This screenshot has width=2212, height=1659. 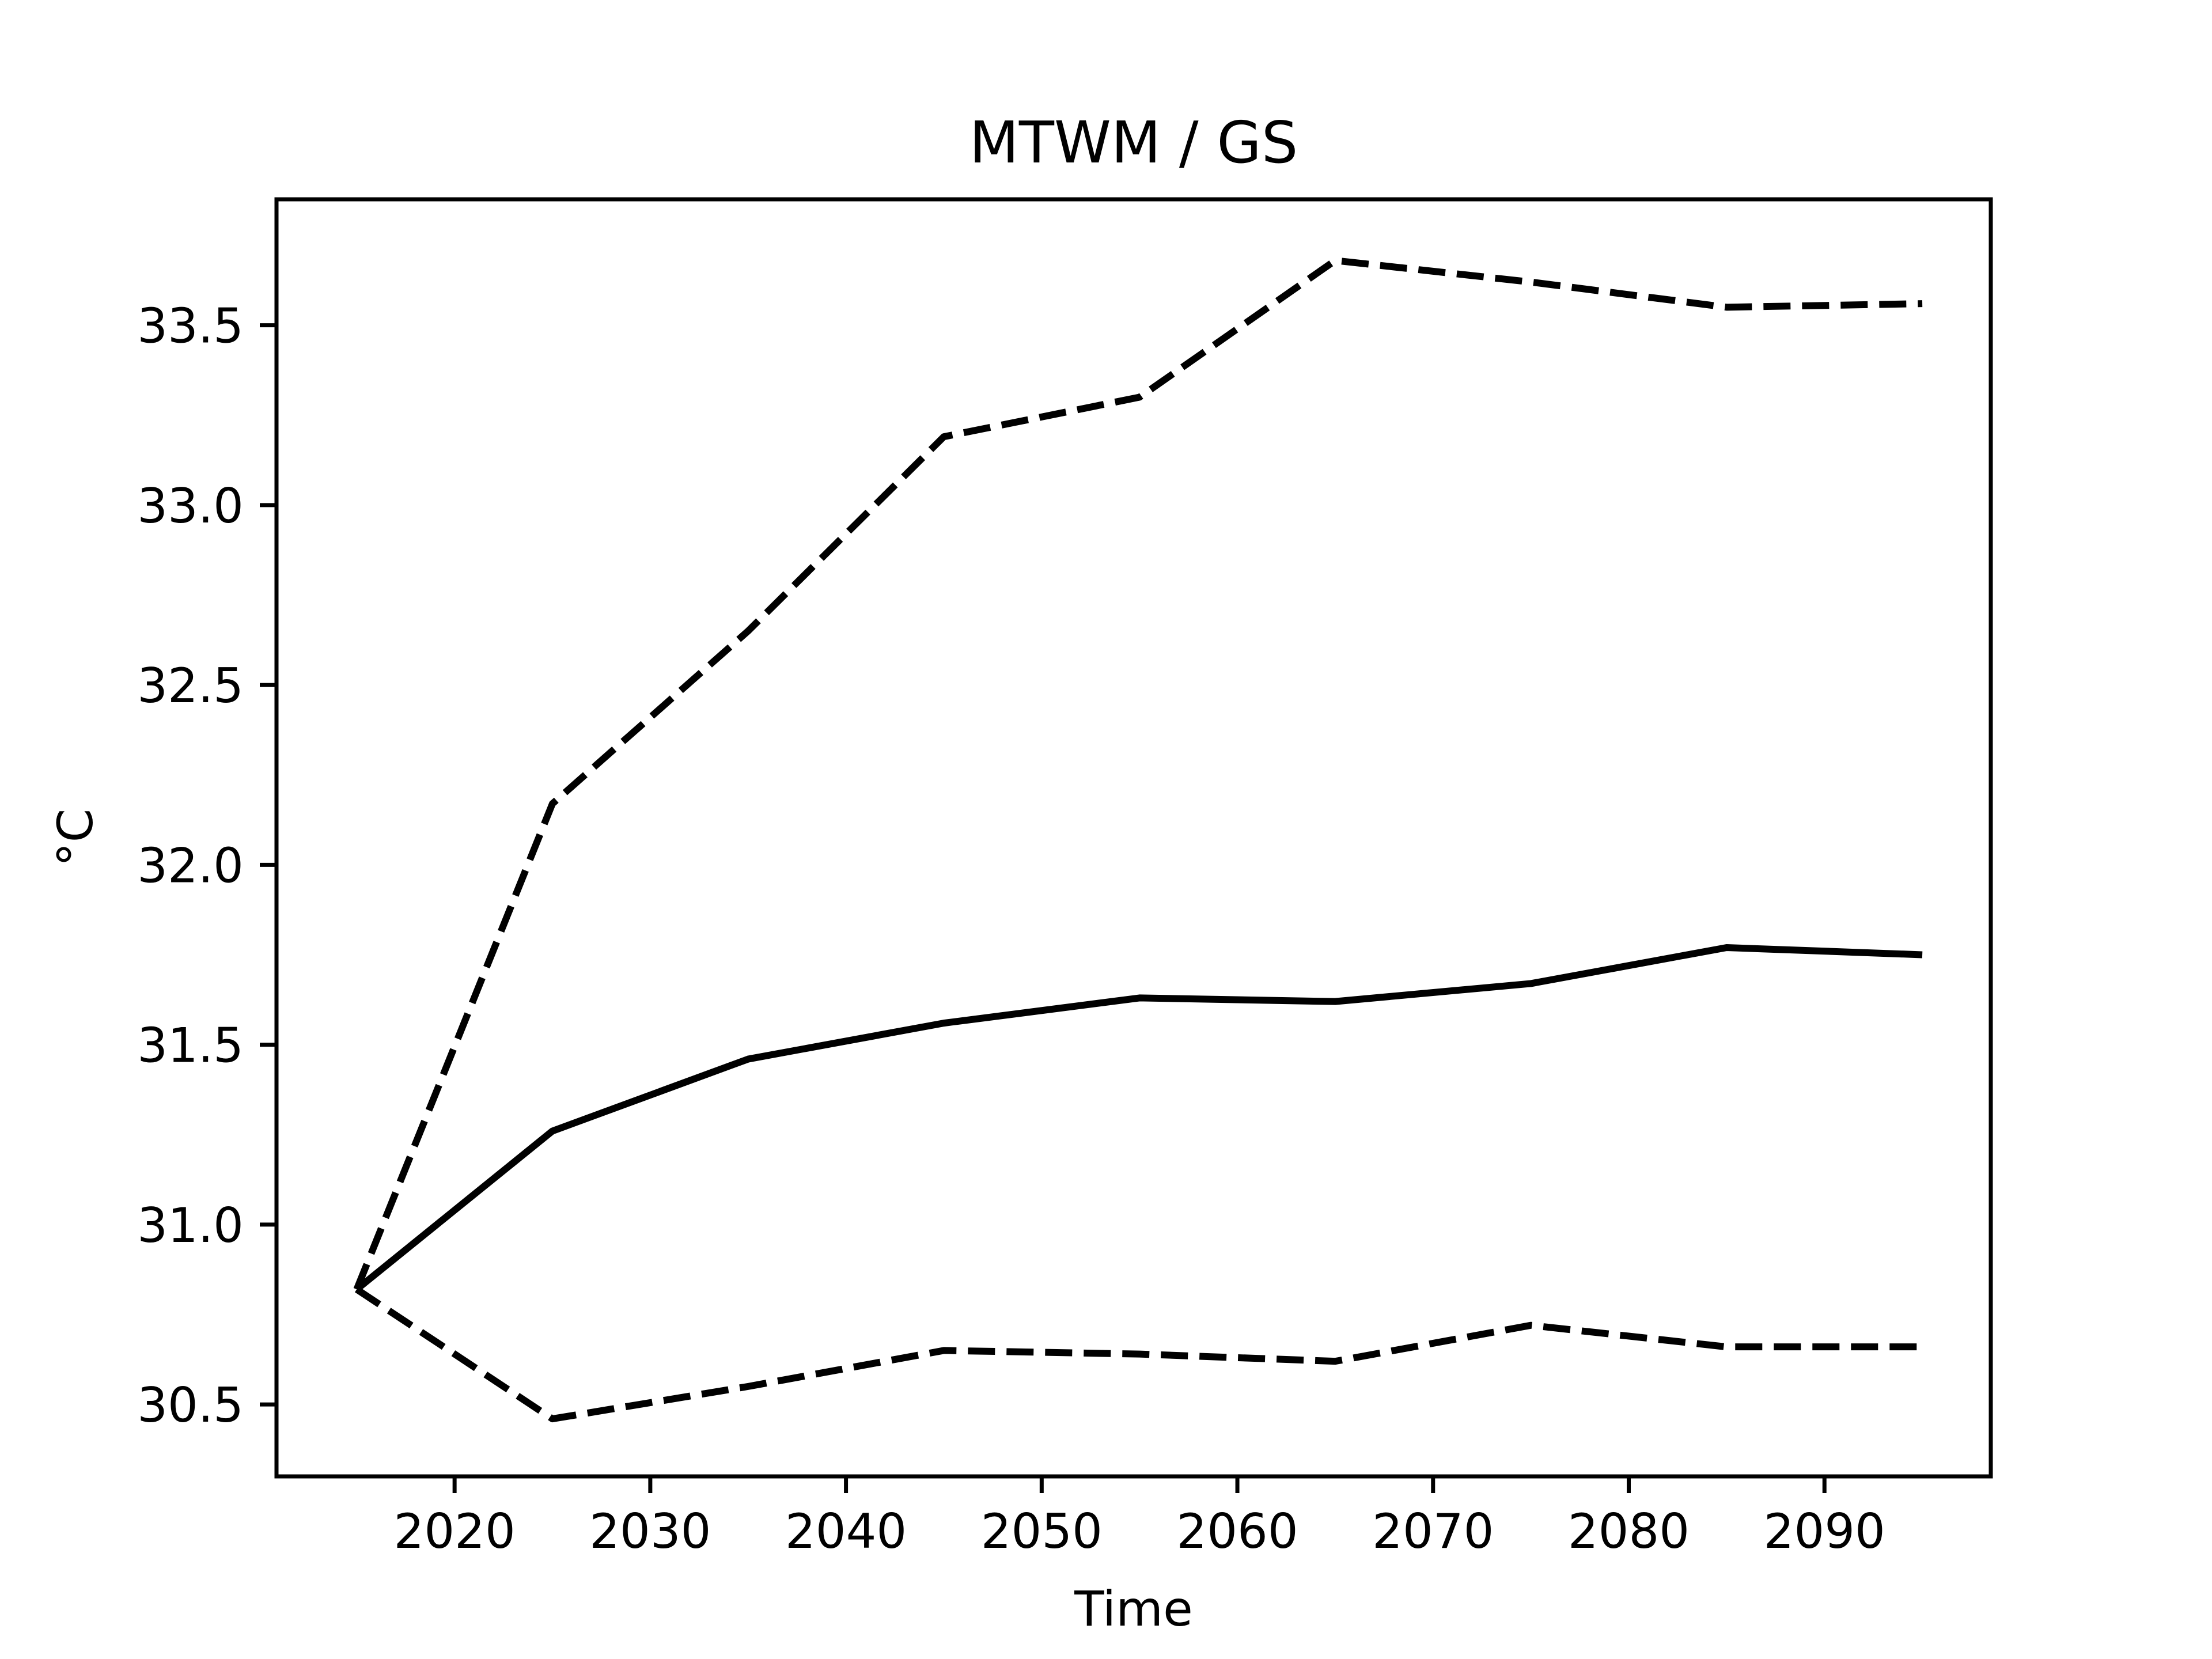 I want to click on y-tick-label: 31.0, so click(x=190, y=1225).